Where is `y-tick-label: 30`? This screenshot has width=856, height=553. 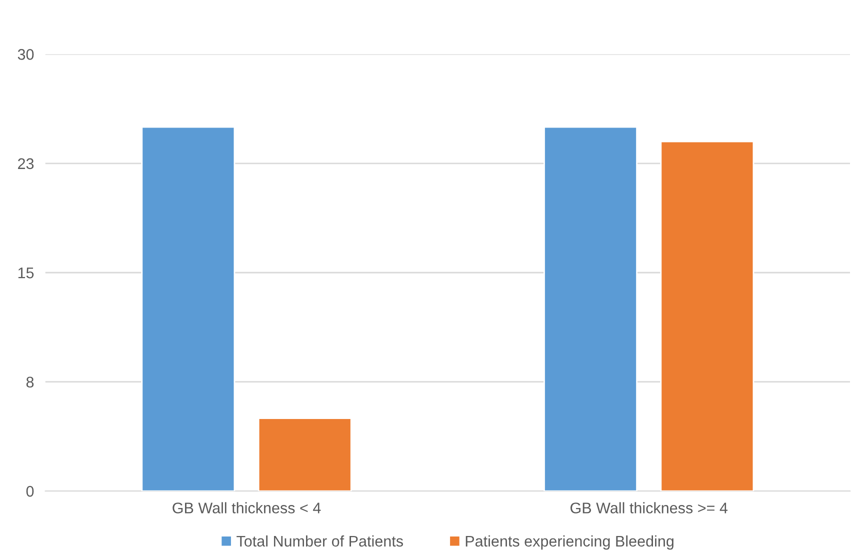 y-tick-label: 30 is located at coordinates (26, 54).